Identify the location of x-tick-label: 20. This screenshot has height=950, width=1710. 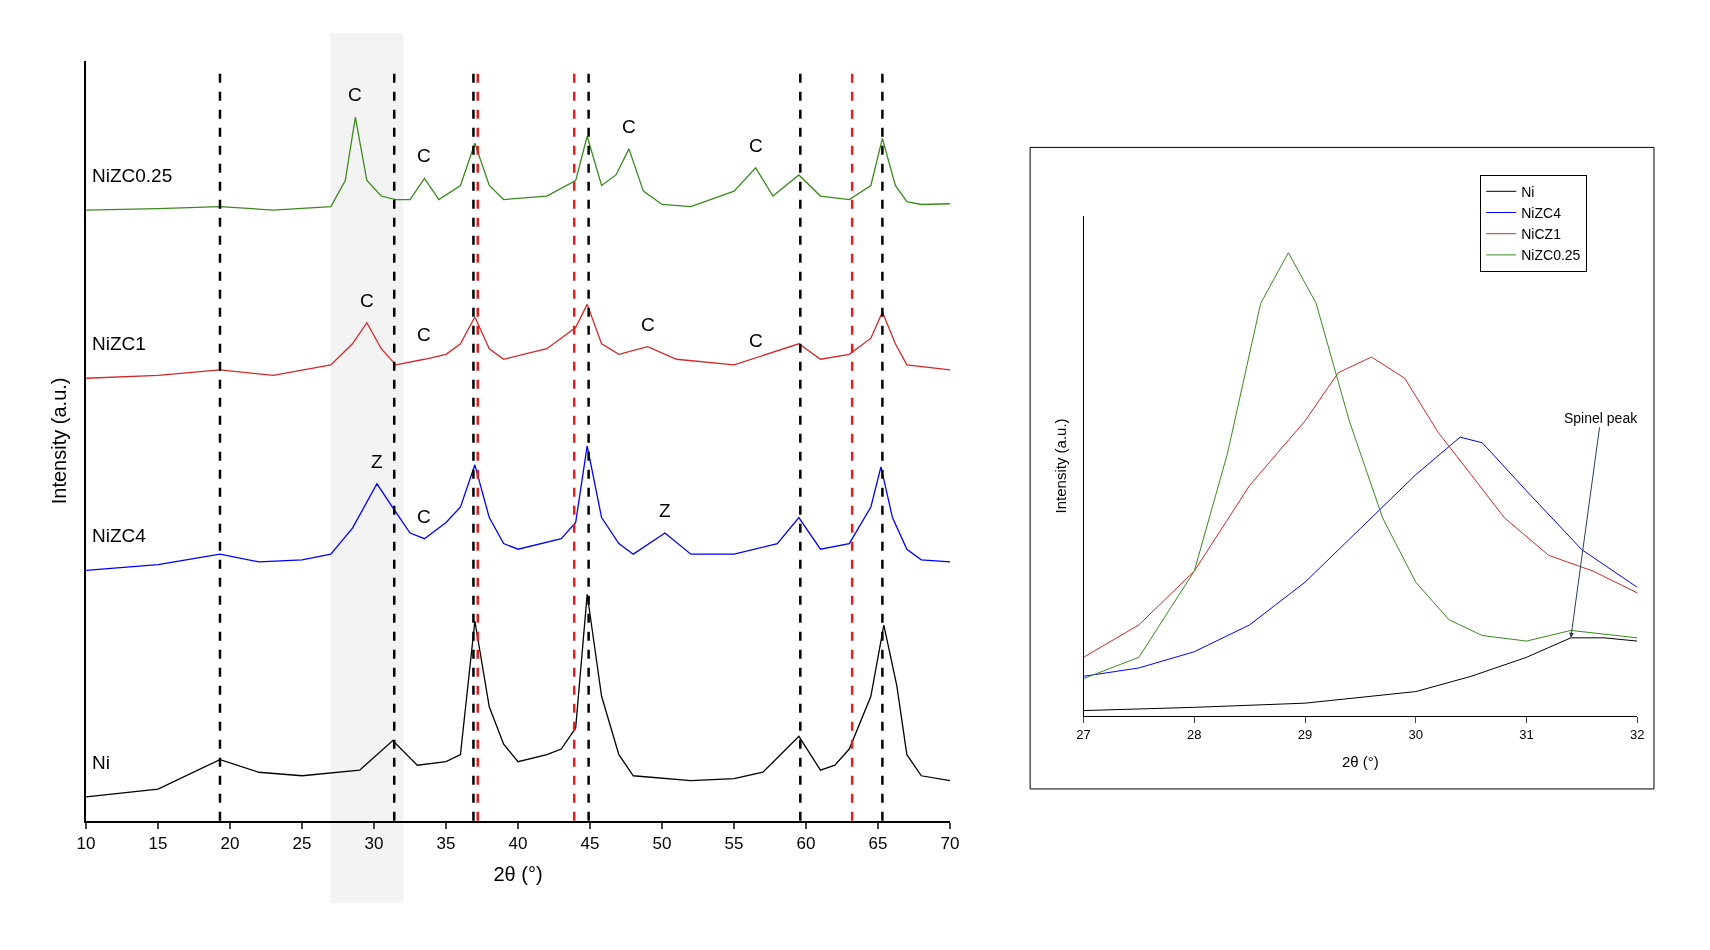
(230, 844).